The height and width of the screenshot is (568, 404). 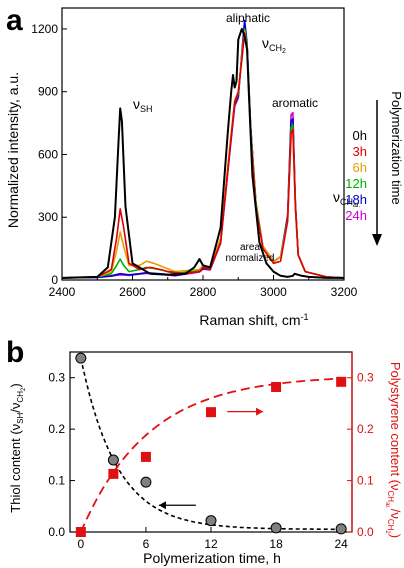 I want to click on panel-a-x-axis-label: Raman shift, cm-1, so click(x=253, y=320).